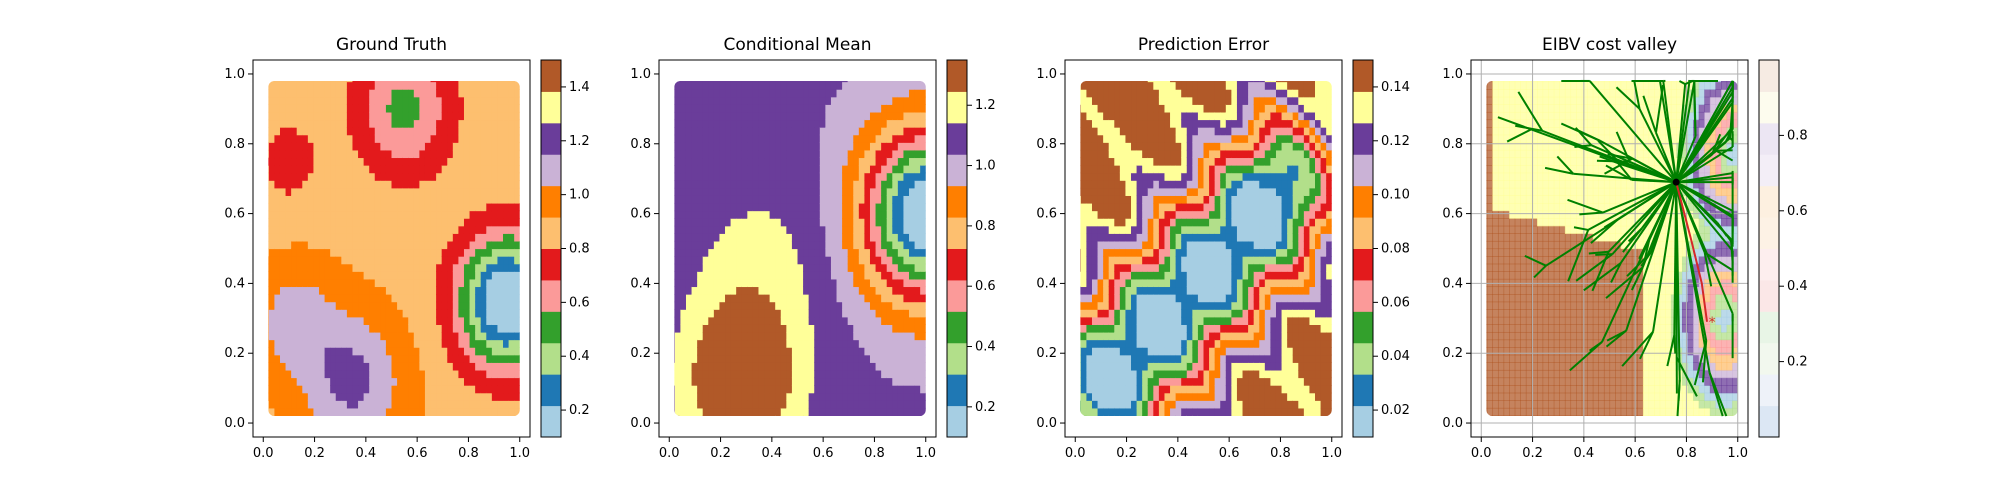 The width and height of the screenshot is (2000, 500). Describe the element at coordinates (1395, 302) in the screenshot. I see `colorbar-tick-label: 0.06` at that location.